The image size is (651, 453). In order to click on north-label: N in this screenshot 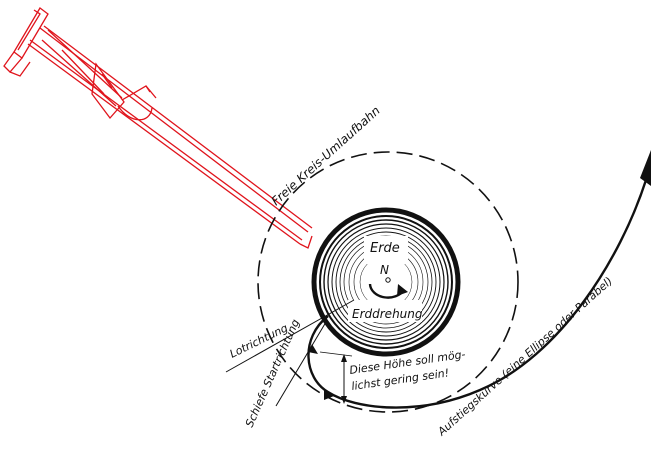, I will do `click(384, 270)`.